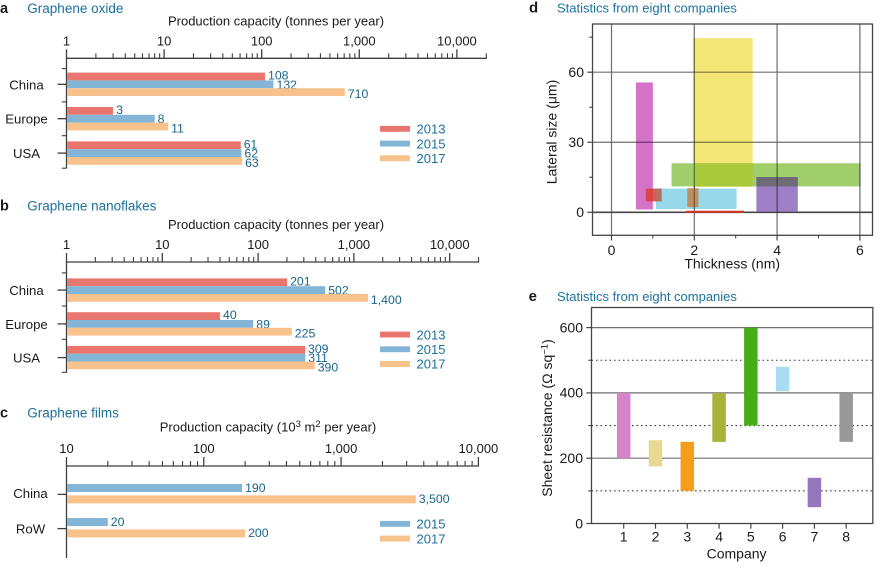 This screenshot has height=567, width=880. What do you see at coordinates (328, 367) in the screenshot?
I see `svg-text: 390` at bounding box center [328, 367].